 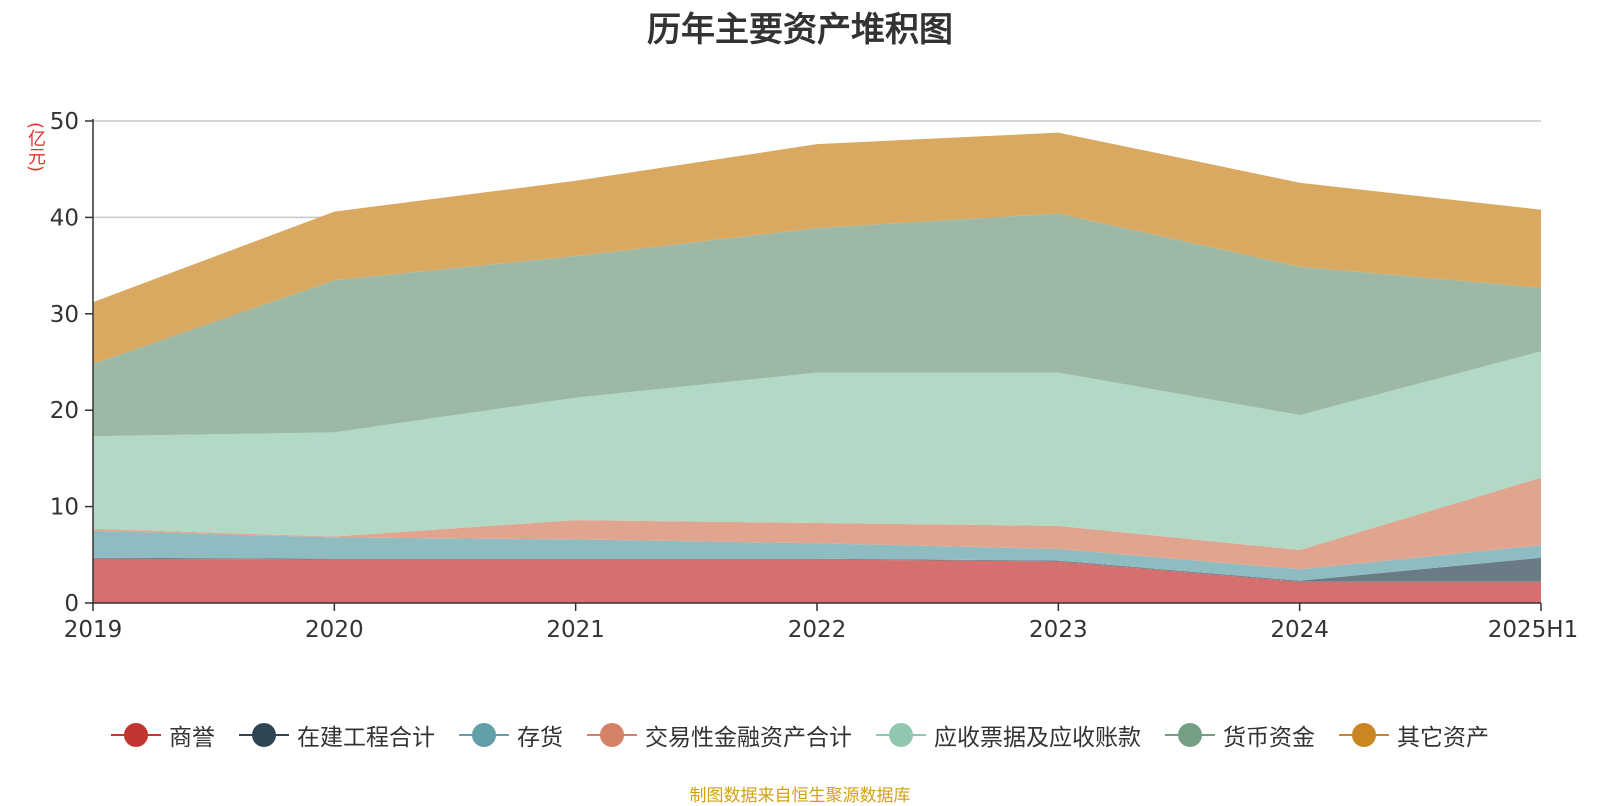 I want to click on y-tick-label: 50, so click(x=64, y=122).